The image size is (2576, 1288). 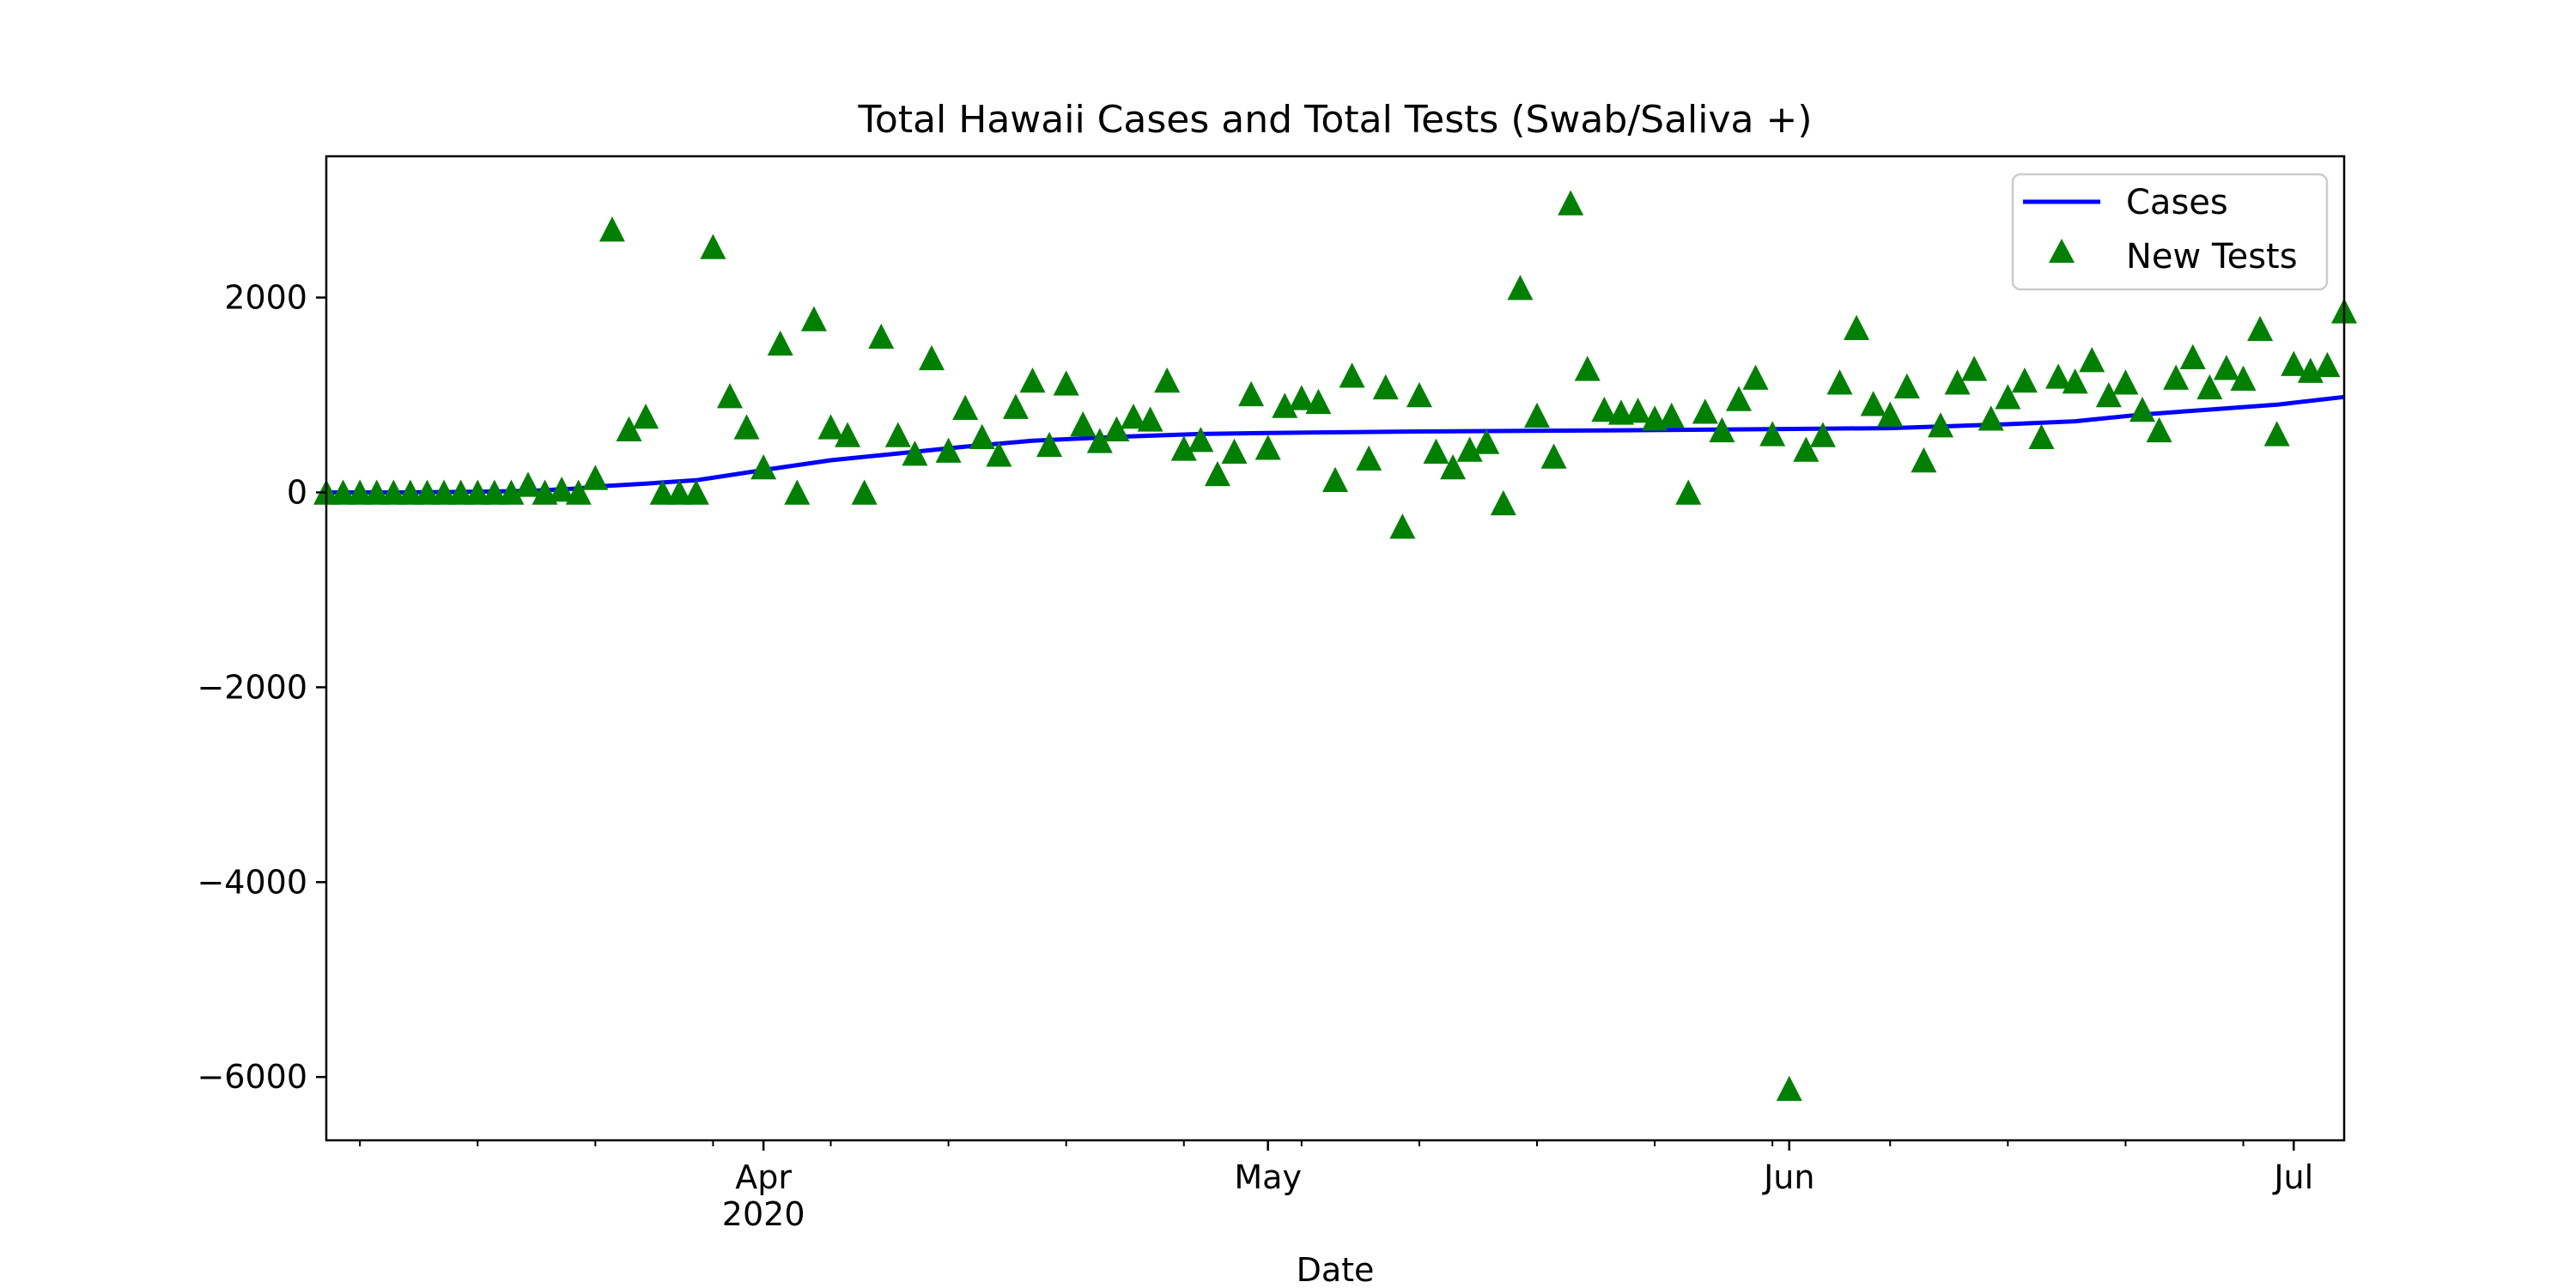 I want to click on y-tick-label: −4000, so click(x=252, y=882).